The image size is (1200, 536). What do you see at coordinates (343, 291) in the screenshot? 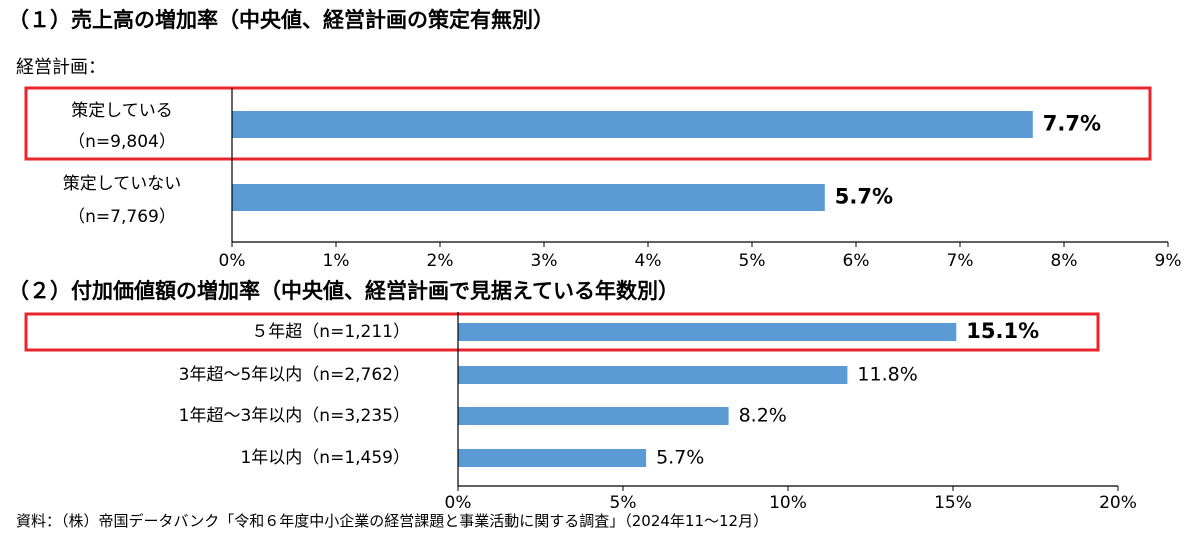
I see `chart2-title: （２）付加価値額の増加率（中央値、経営計画で見据えている年数別）` at bounding box center [343, 291].